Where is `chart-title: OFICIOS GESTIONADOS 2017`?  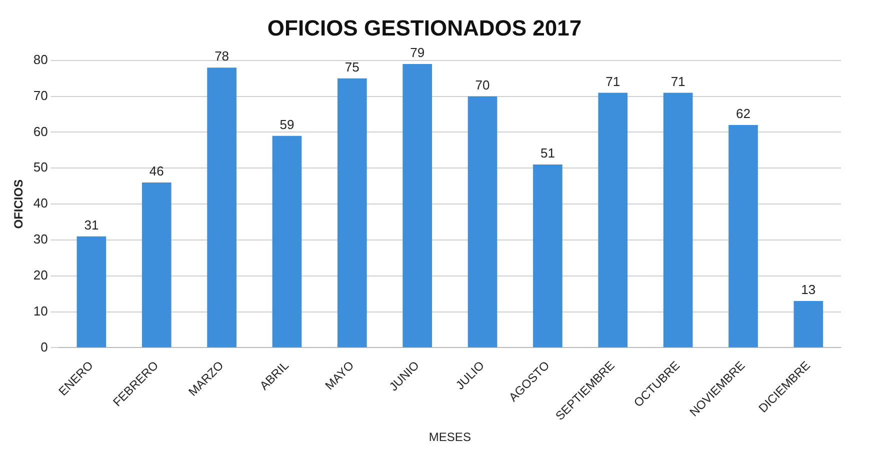 chart-title: OFICIOS GESTIONADOS 2017 is located at coordinates (424, 27).